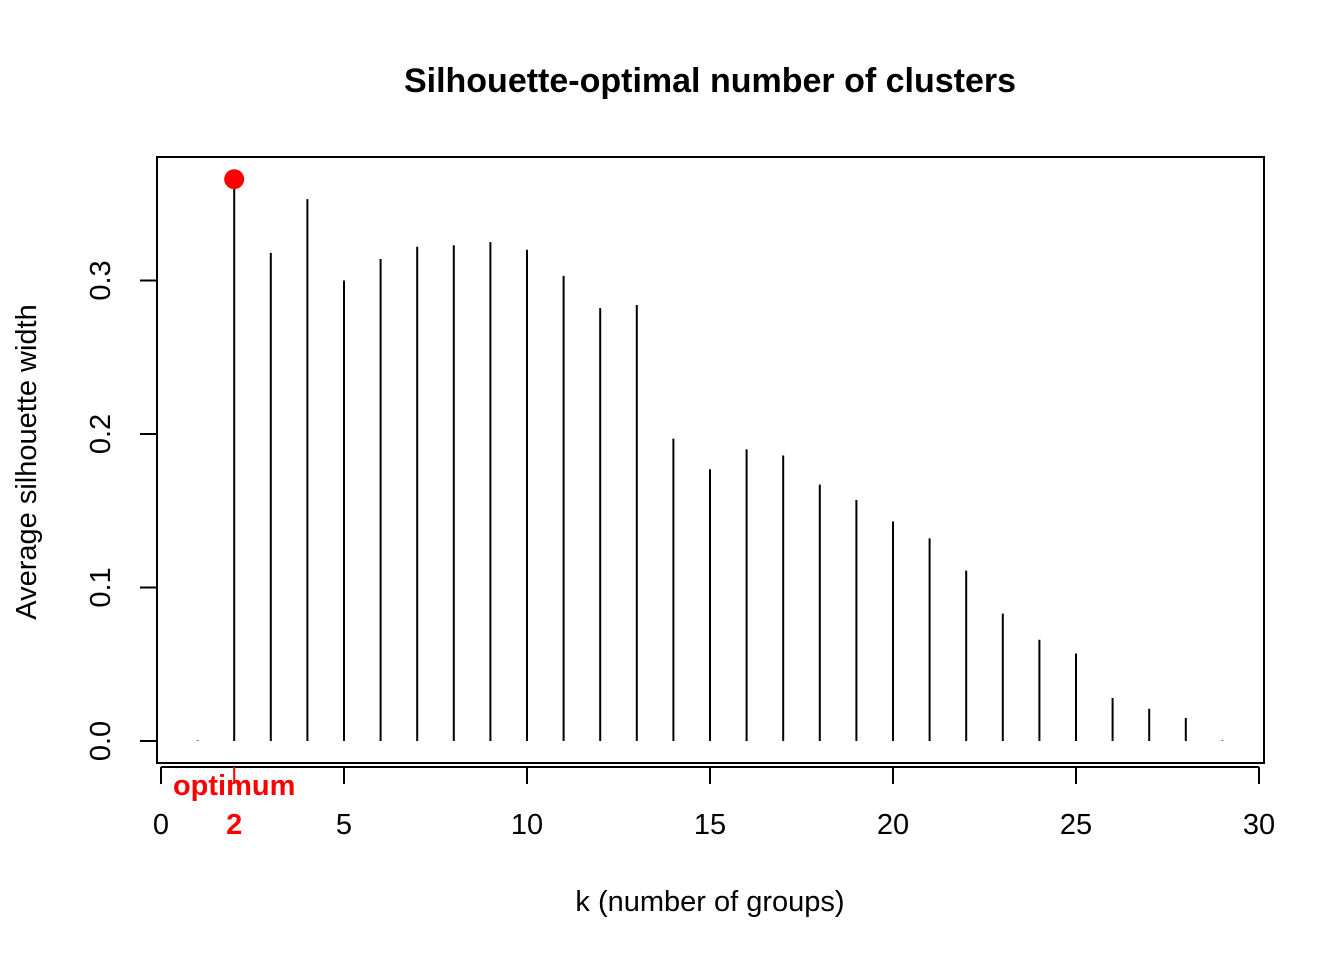  I want to click on x-tick-label: 0, so click(161, 825).